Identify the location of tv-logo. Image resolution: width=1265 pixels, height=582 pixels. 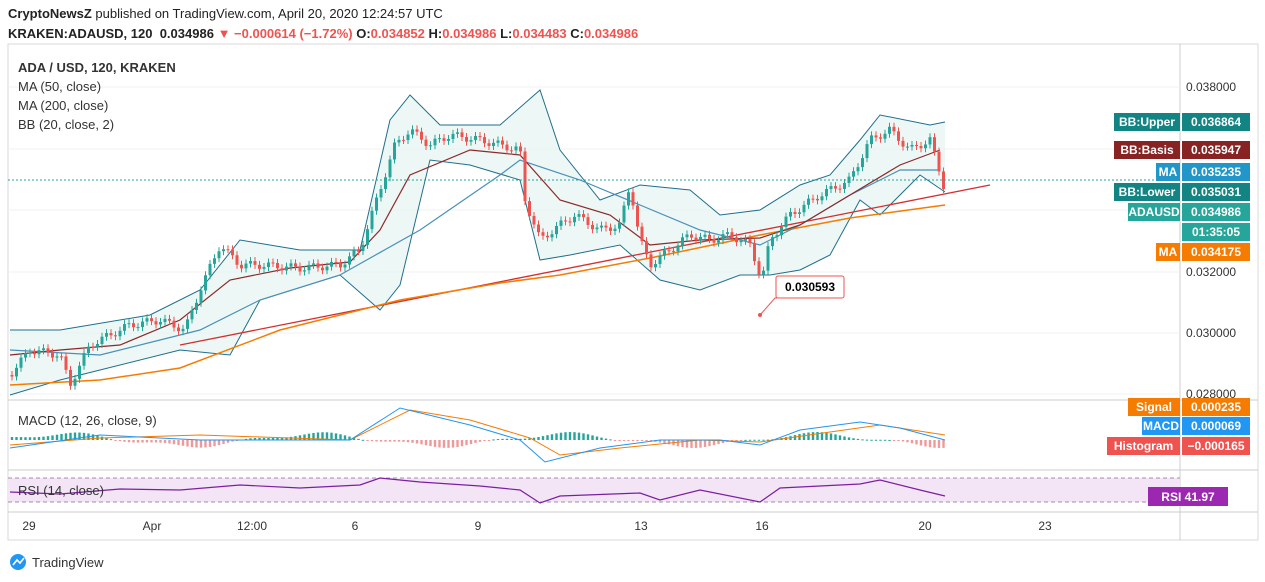
(18, 562).